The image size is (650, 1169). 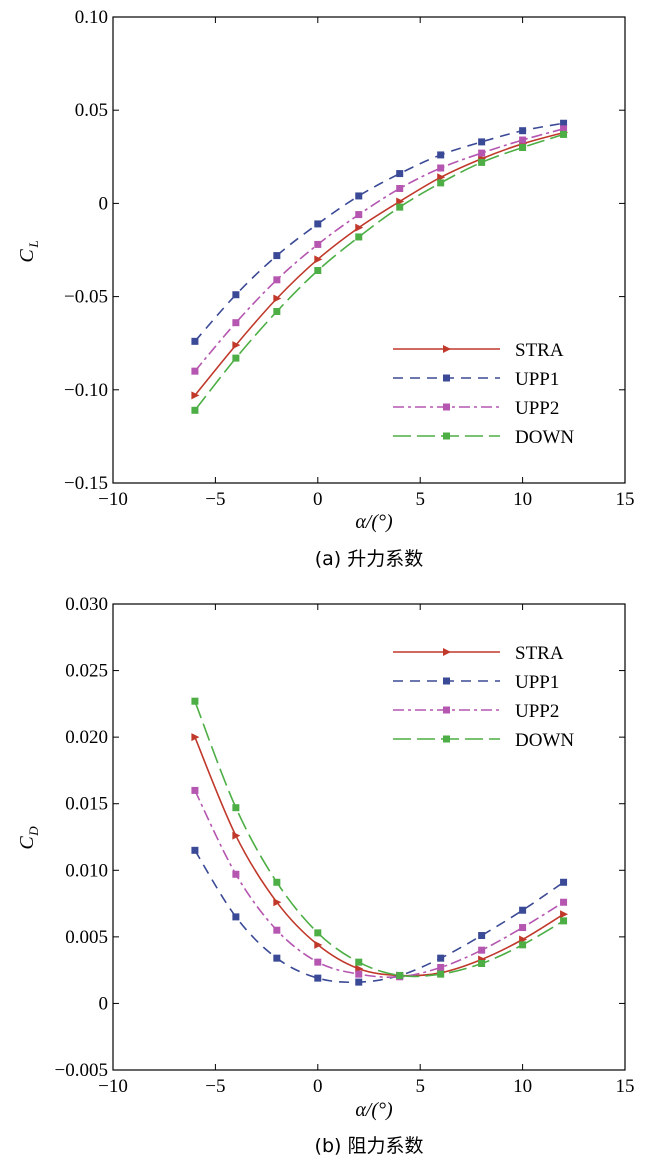 What do you see at coordinates (86, 604) in the screenshot?
I see `y-tick-label: 0.030` at bounding box center [86, 604].